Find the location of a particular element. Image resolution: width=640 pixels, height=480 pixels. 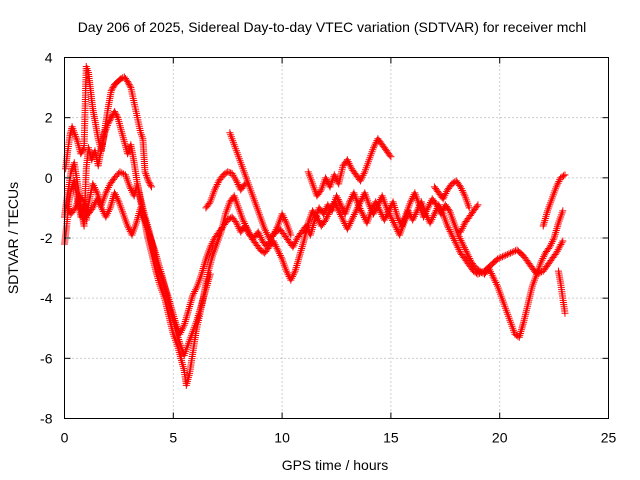

y-tick-label: 2 is located at coordinates (49, 118).